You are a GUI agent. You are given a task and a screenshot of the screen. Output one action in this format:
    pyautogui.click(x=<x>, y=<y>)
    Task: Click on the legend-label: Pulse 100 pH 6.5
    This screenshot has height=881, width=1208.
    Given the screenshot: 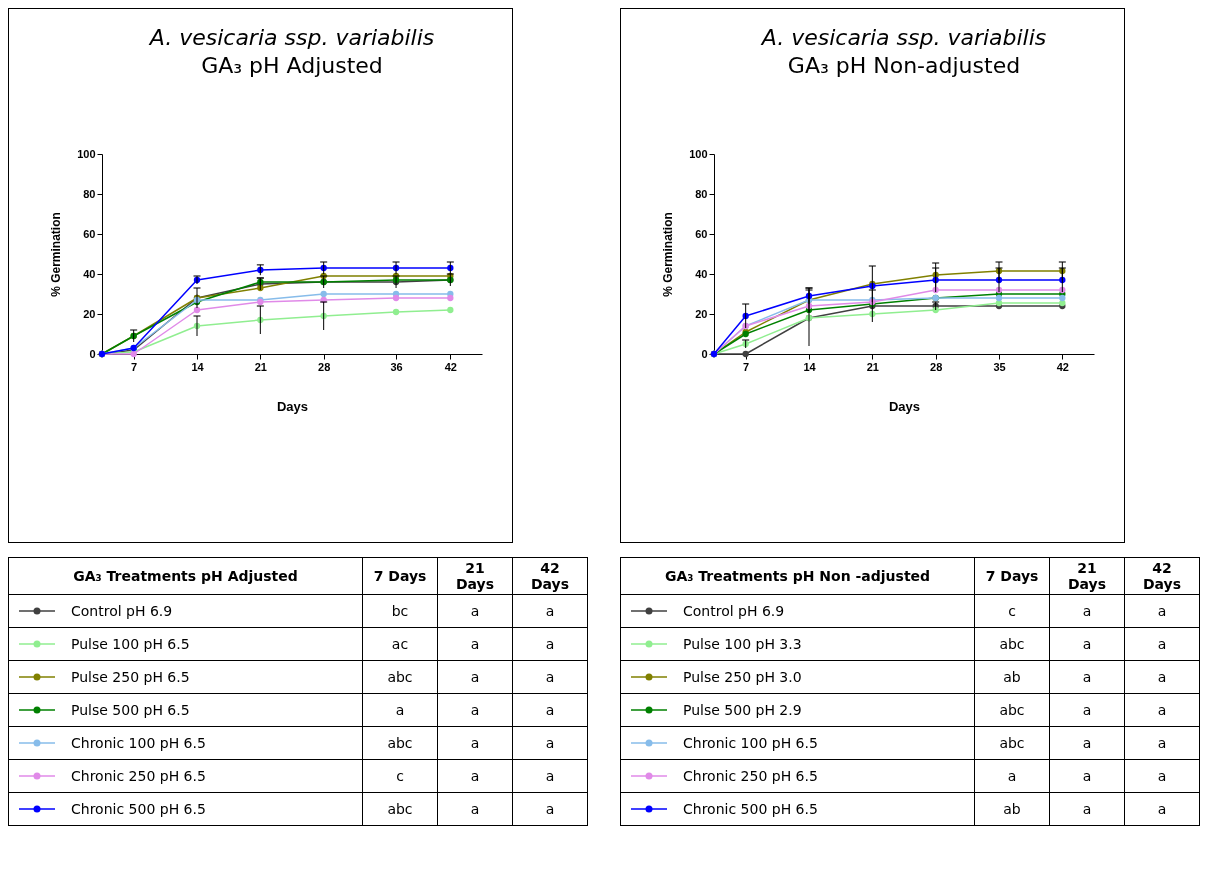 What is the action you would take?
    pyautogui.click(x=214, y=644)
    